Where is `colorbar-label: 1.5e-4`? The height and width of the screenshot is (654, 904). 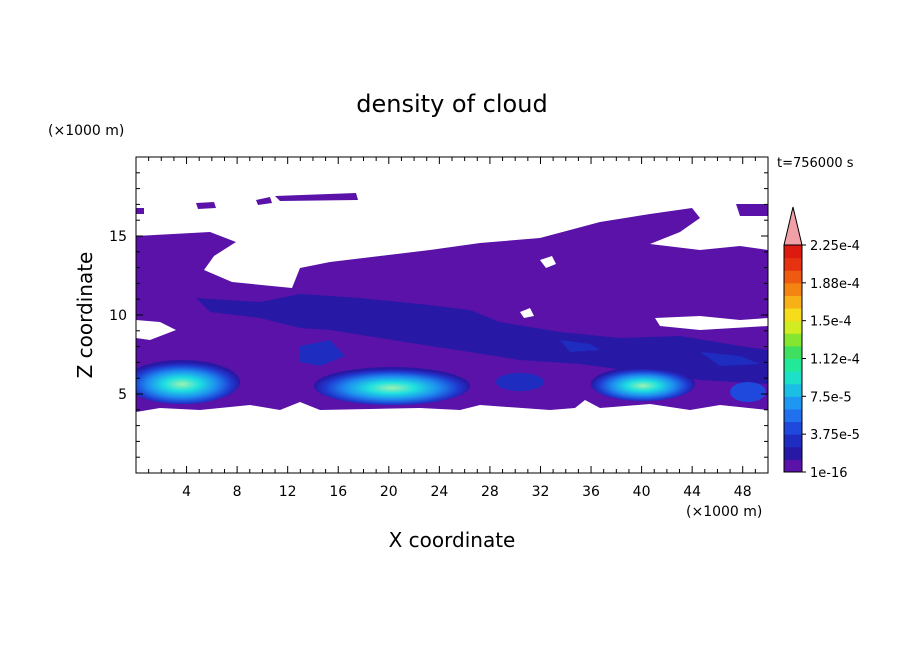 colorbar-label: 1.5e-4 is located at coordinates (831, 322).